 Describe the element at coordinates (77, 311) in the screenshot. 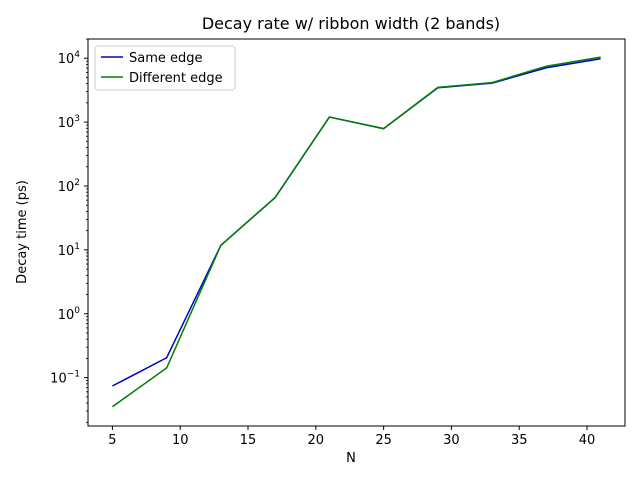

I see `y-tick-exponent: 0` at that location.